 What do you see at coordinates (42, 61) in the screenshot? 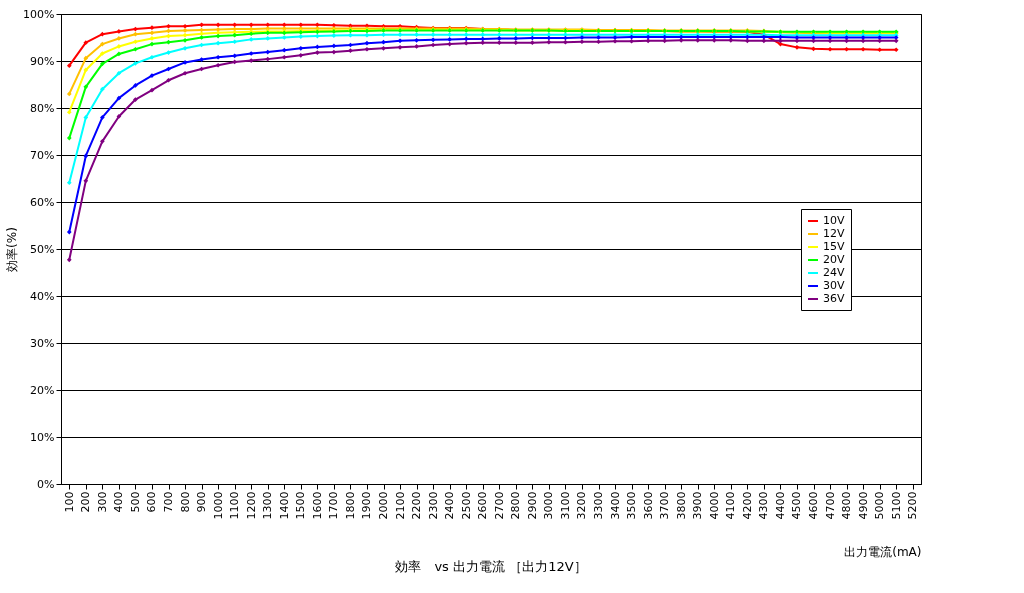
I see `y-tick-label: 90%` at bounding box center [42, 61].